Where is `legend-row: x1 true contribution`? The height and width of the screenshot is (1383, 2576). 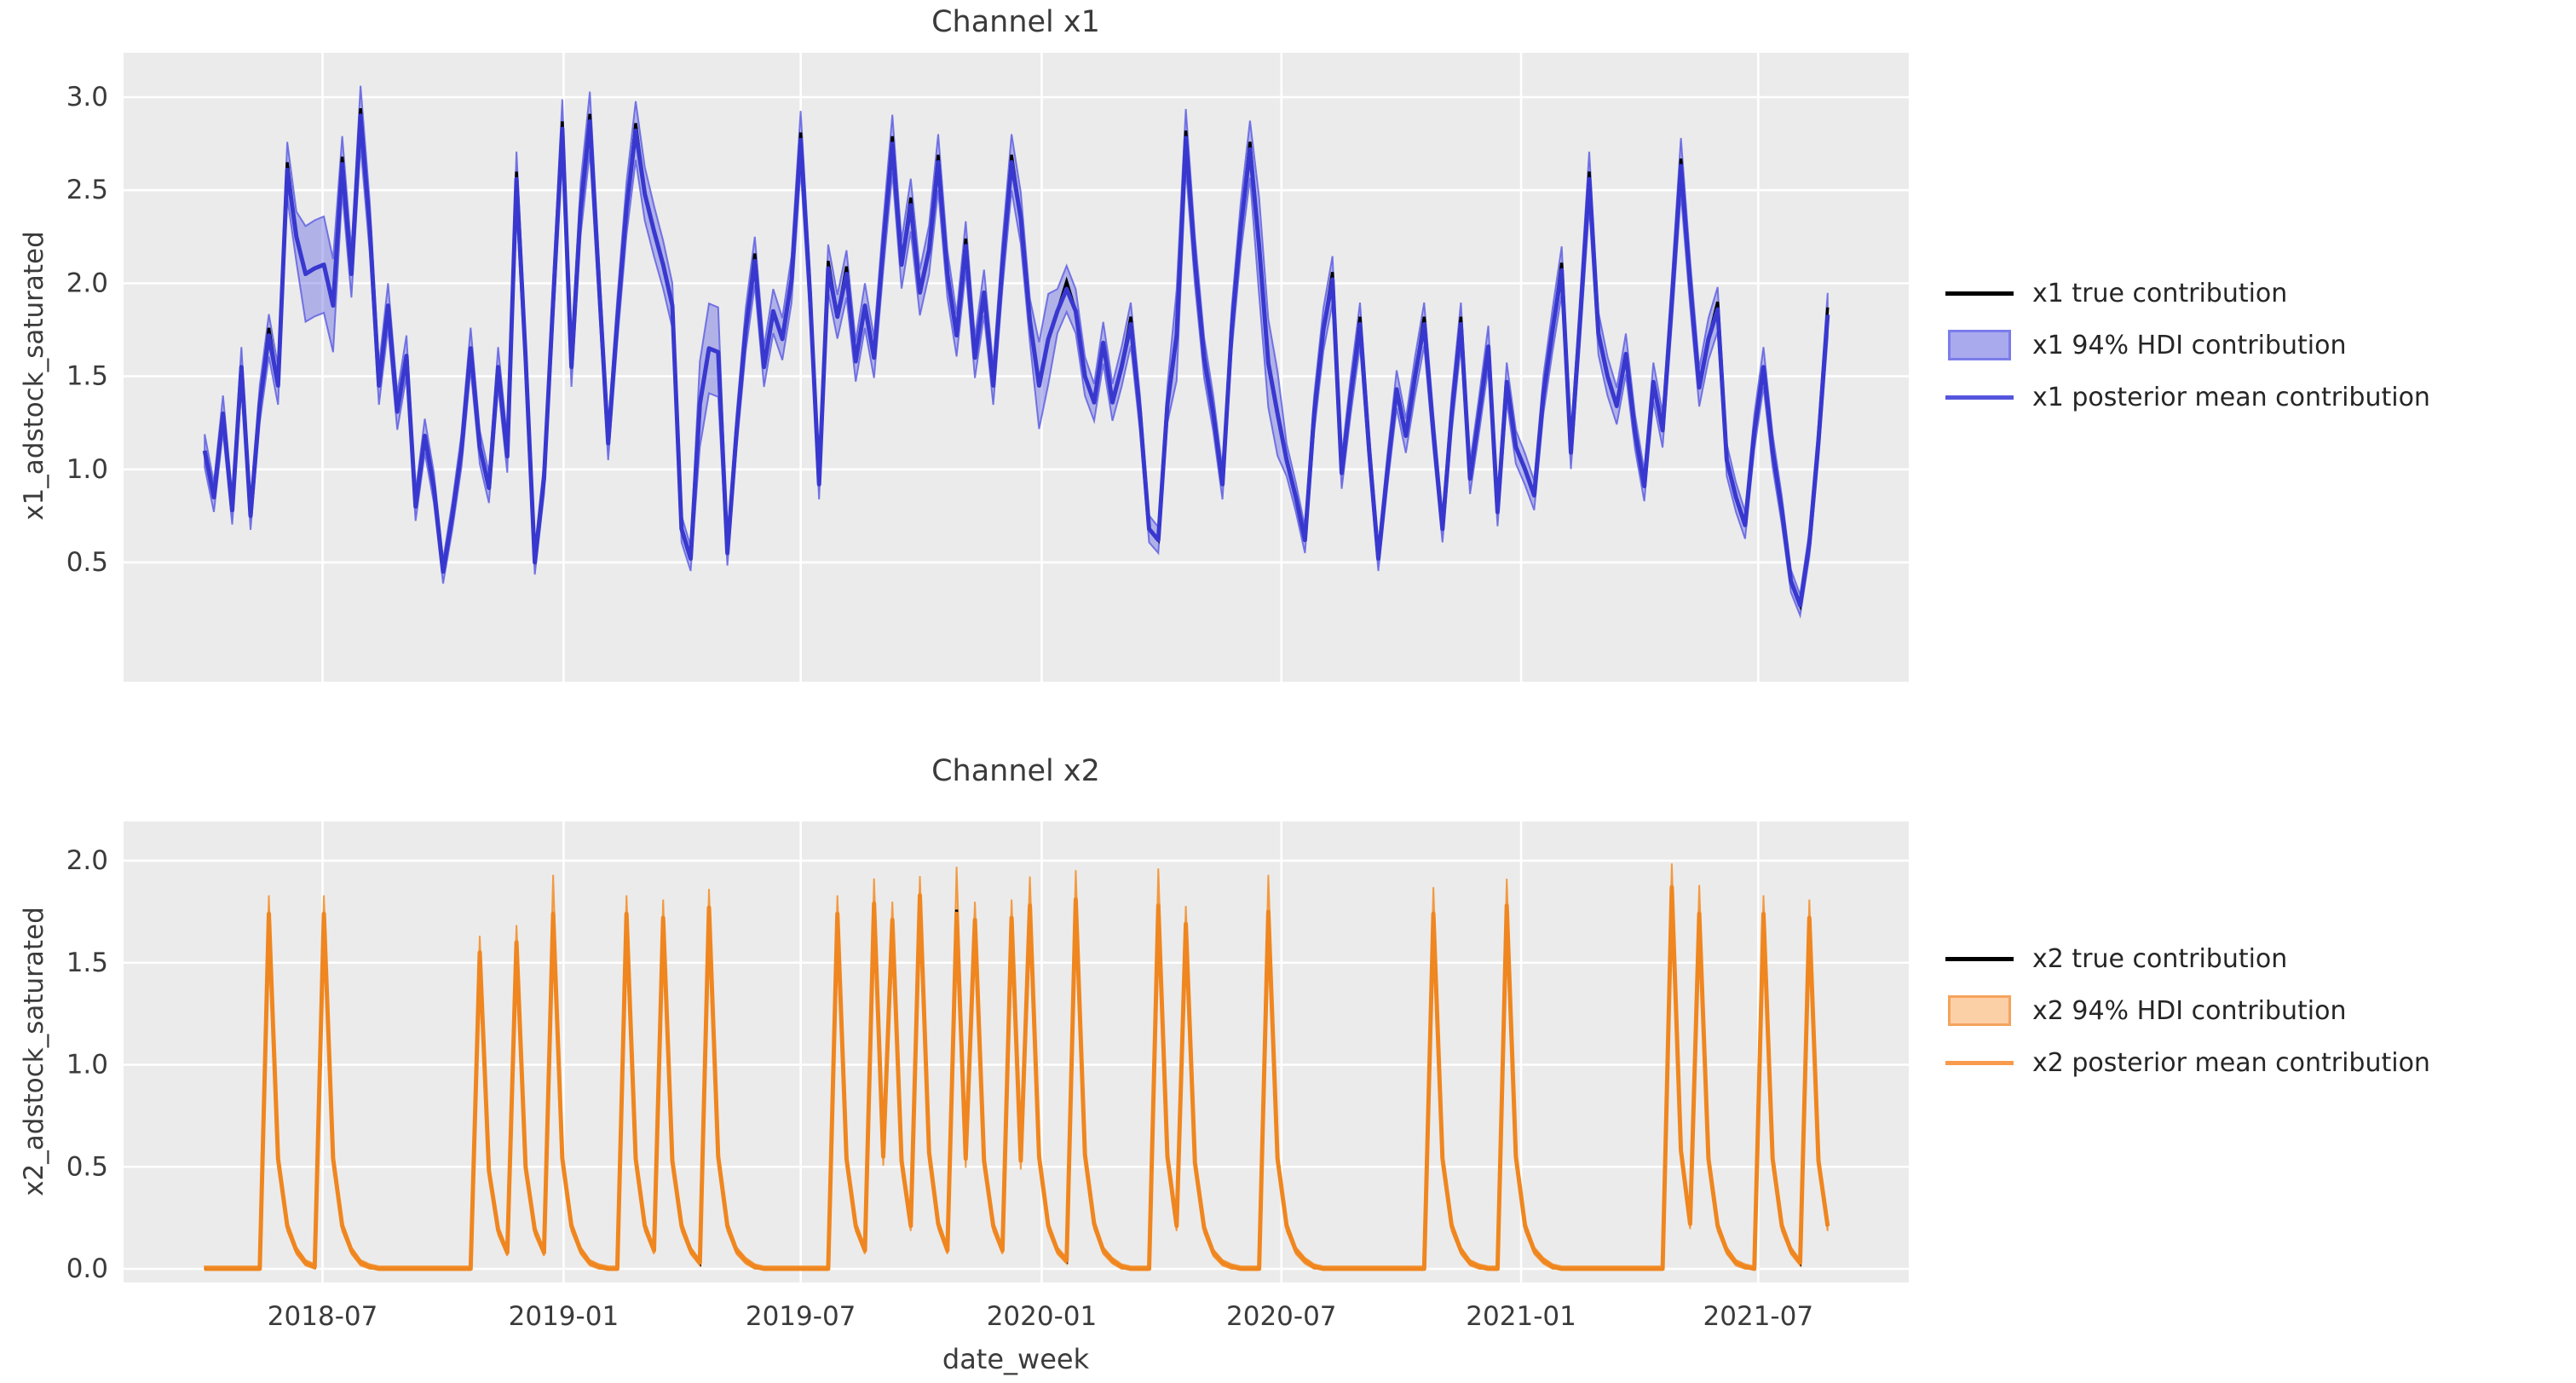 legend-row: x1 true contribution is located at coordinates (2187, 293).